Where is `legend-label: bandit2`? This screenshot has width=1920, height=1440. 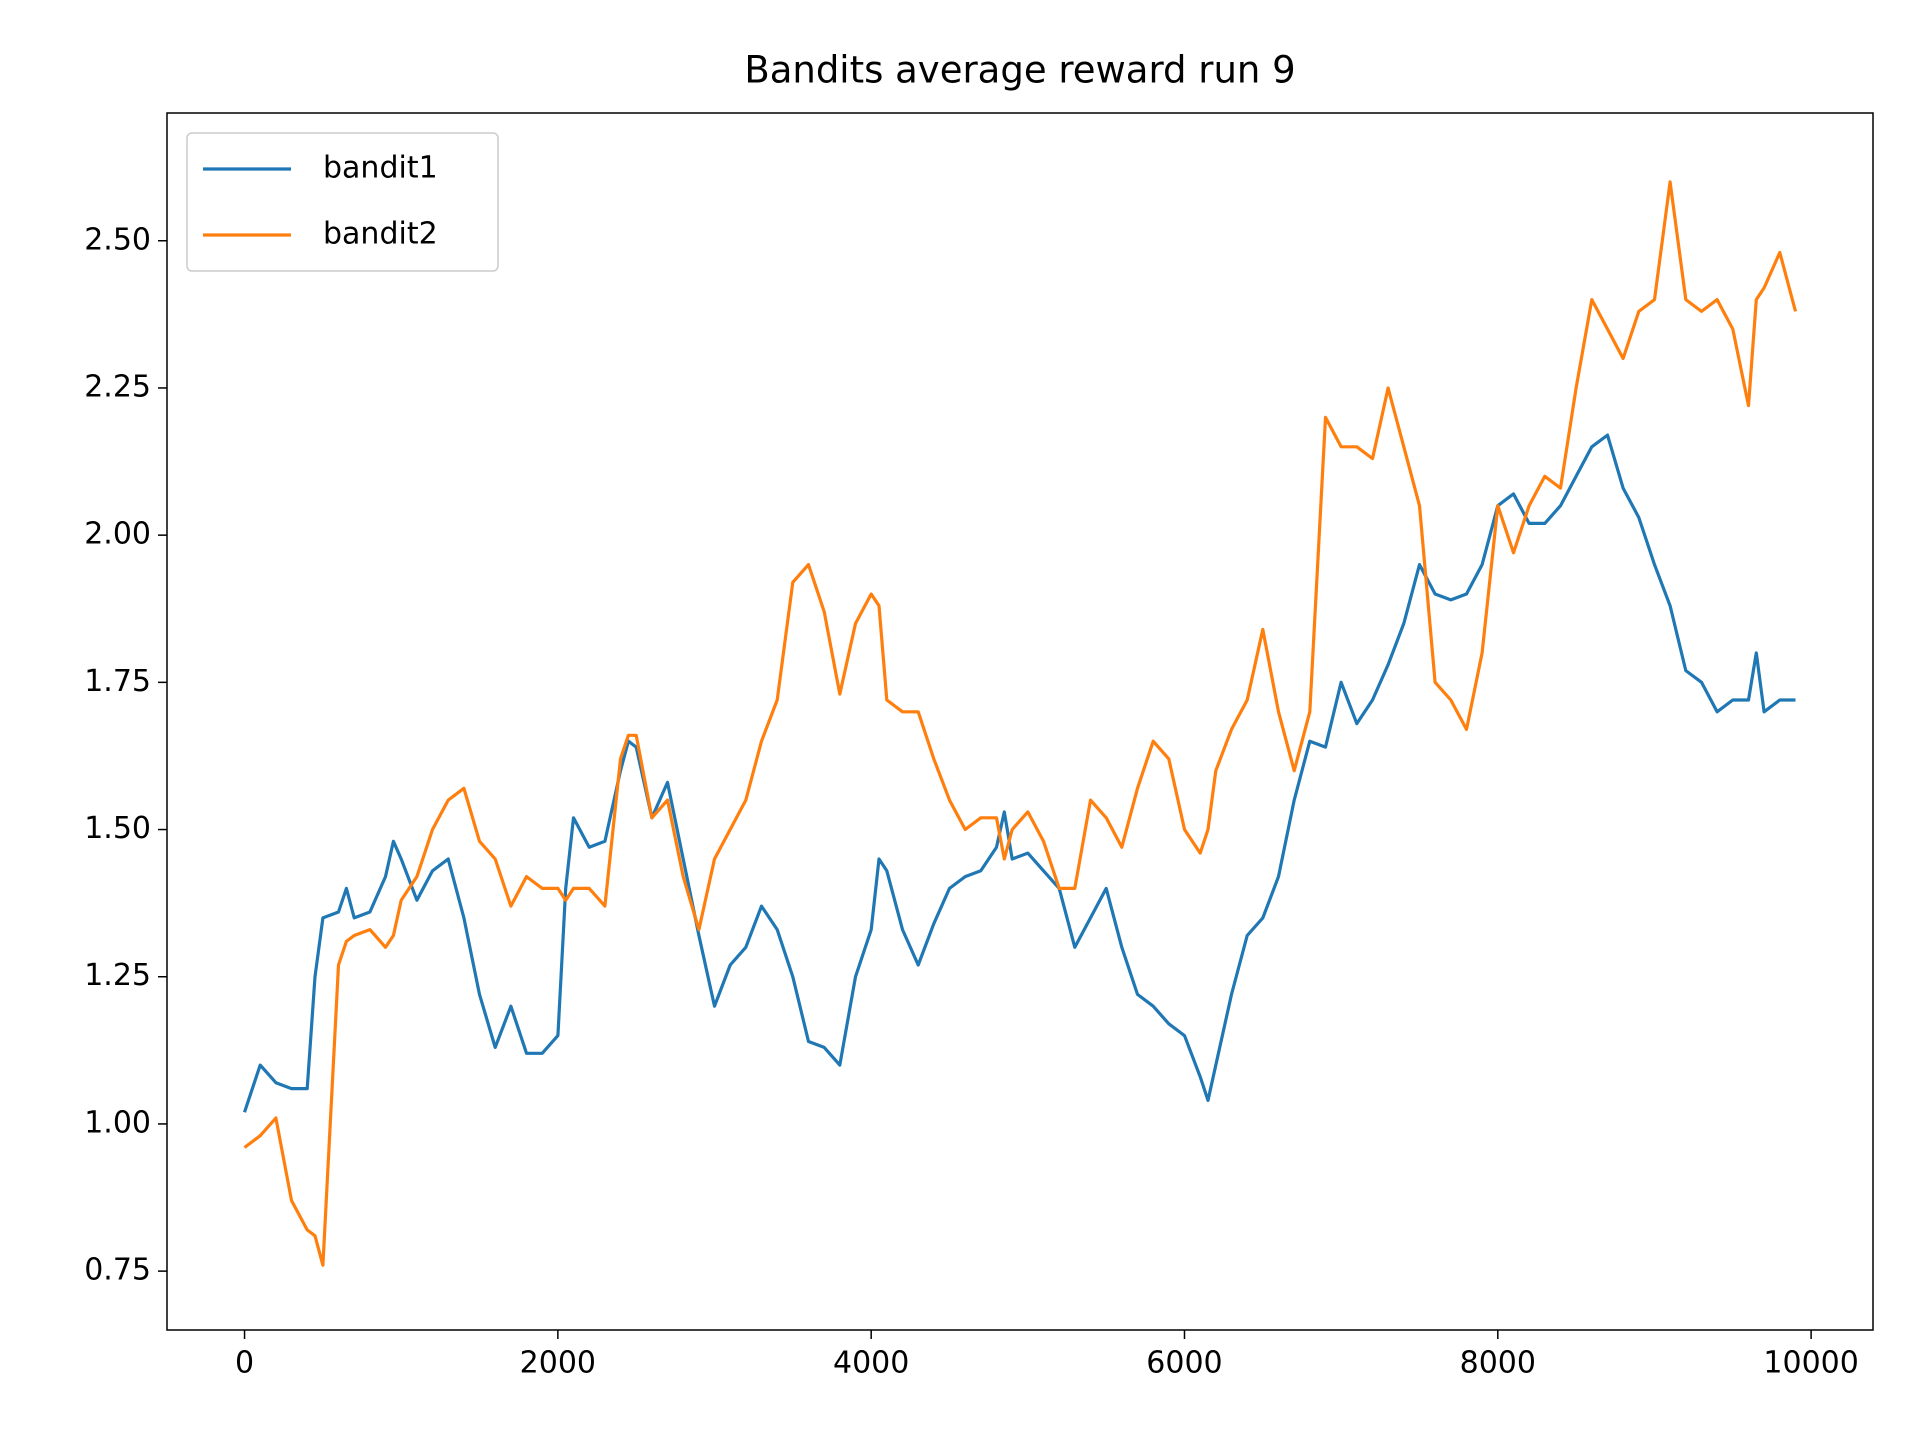
legend-label: bandit2 is located at coordinates (380, 234).